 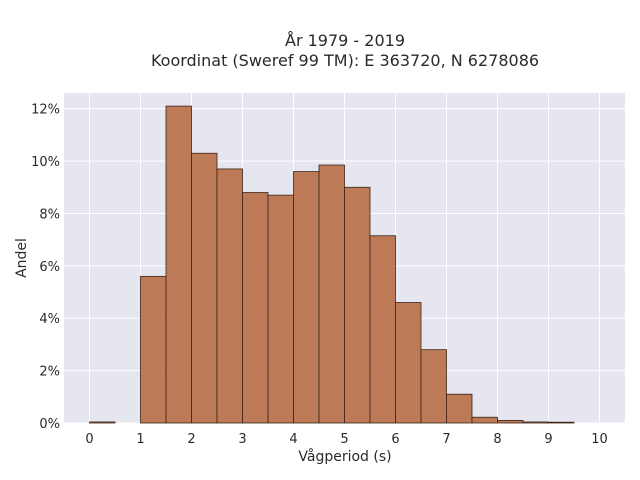 I want to click on x-tick-label: 0, so click(x=89, y=439).